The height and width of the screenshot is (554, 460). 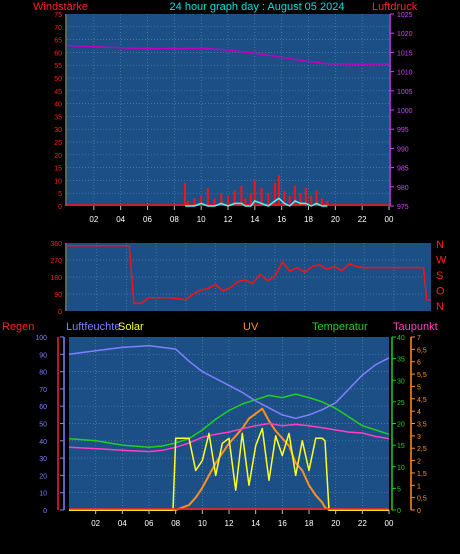 What do you see at coordinates (58, 53) in the screenshot?
I see `wind-tick-label: 60` at bounding box center [58, 53].